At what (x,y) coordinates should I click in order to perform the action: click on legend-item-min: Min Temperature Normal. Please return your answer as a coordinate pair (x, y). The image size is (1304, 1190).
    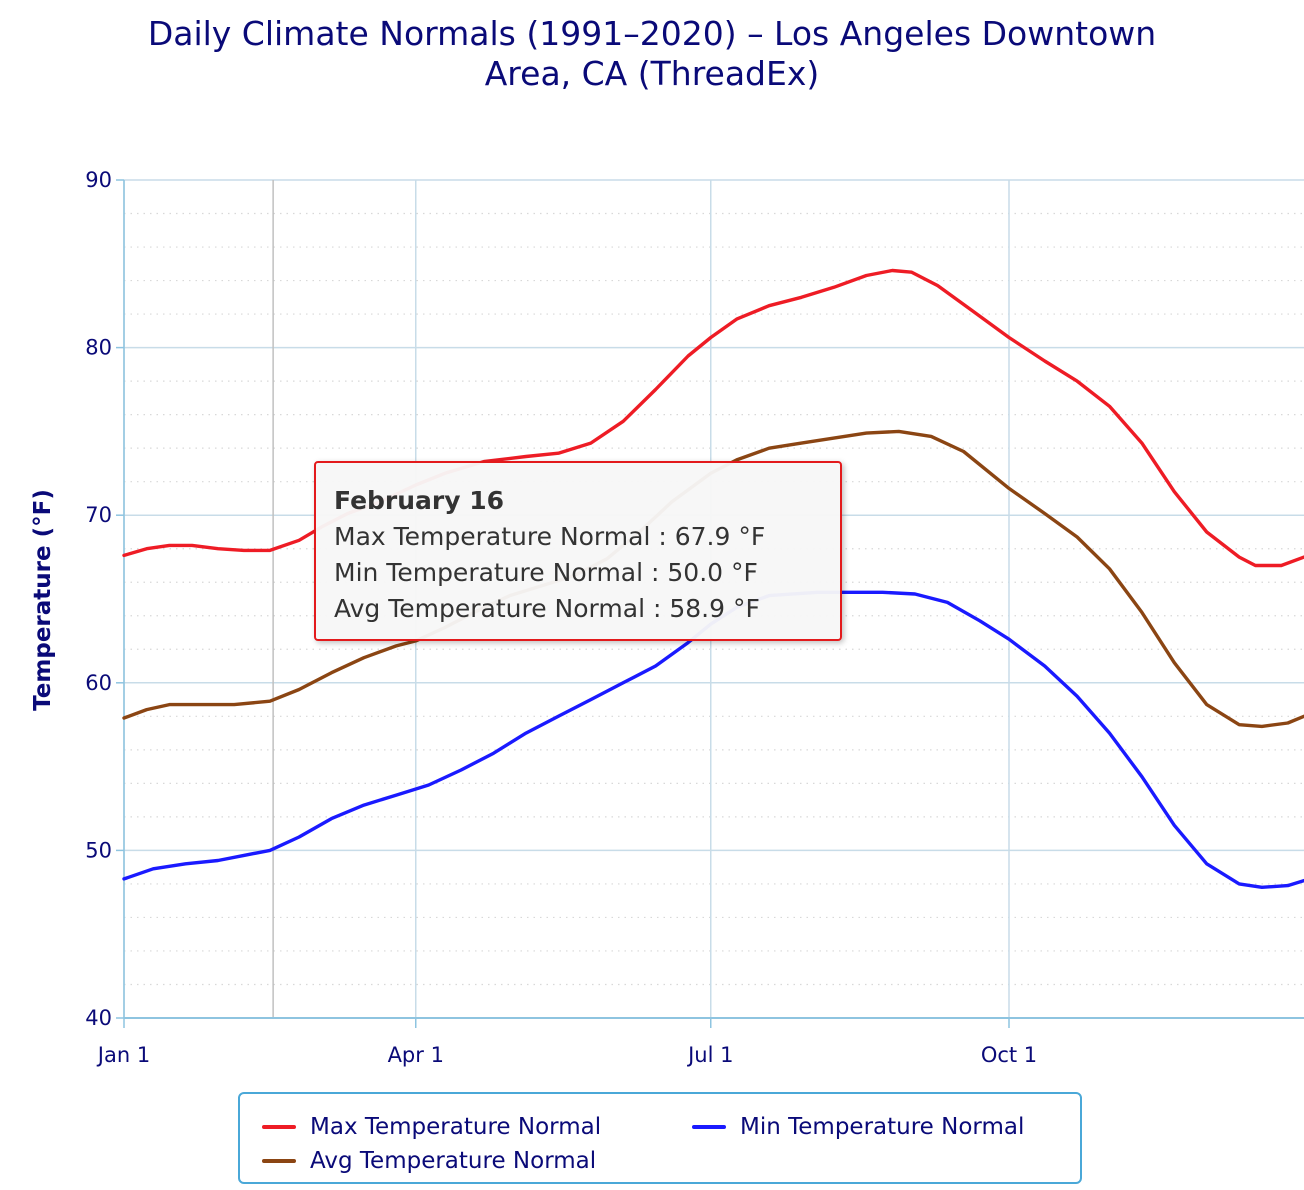
    Looking at the image, I should click on (858, 1127).